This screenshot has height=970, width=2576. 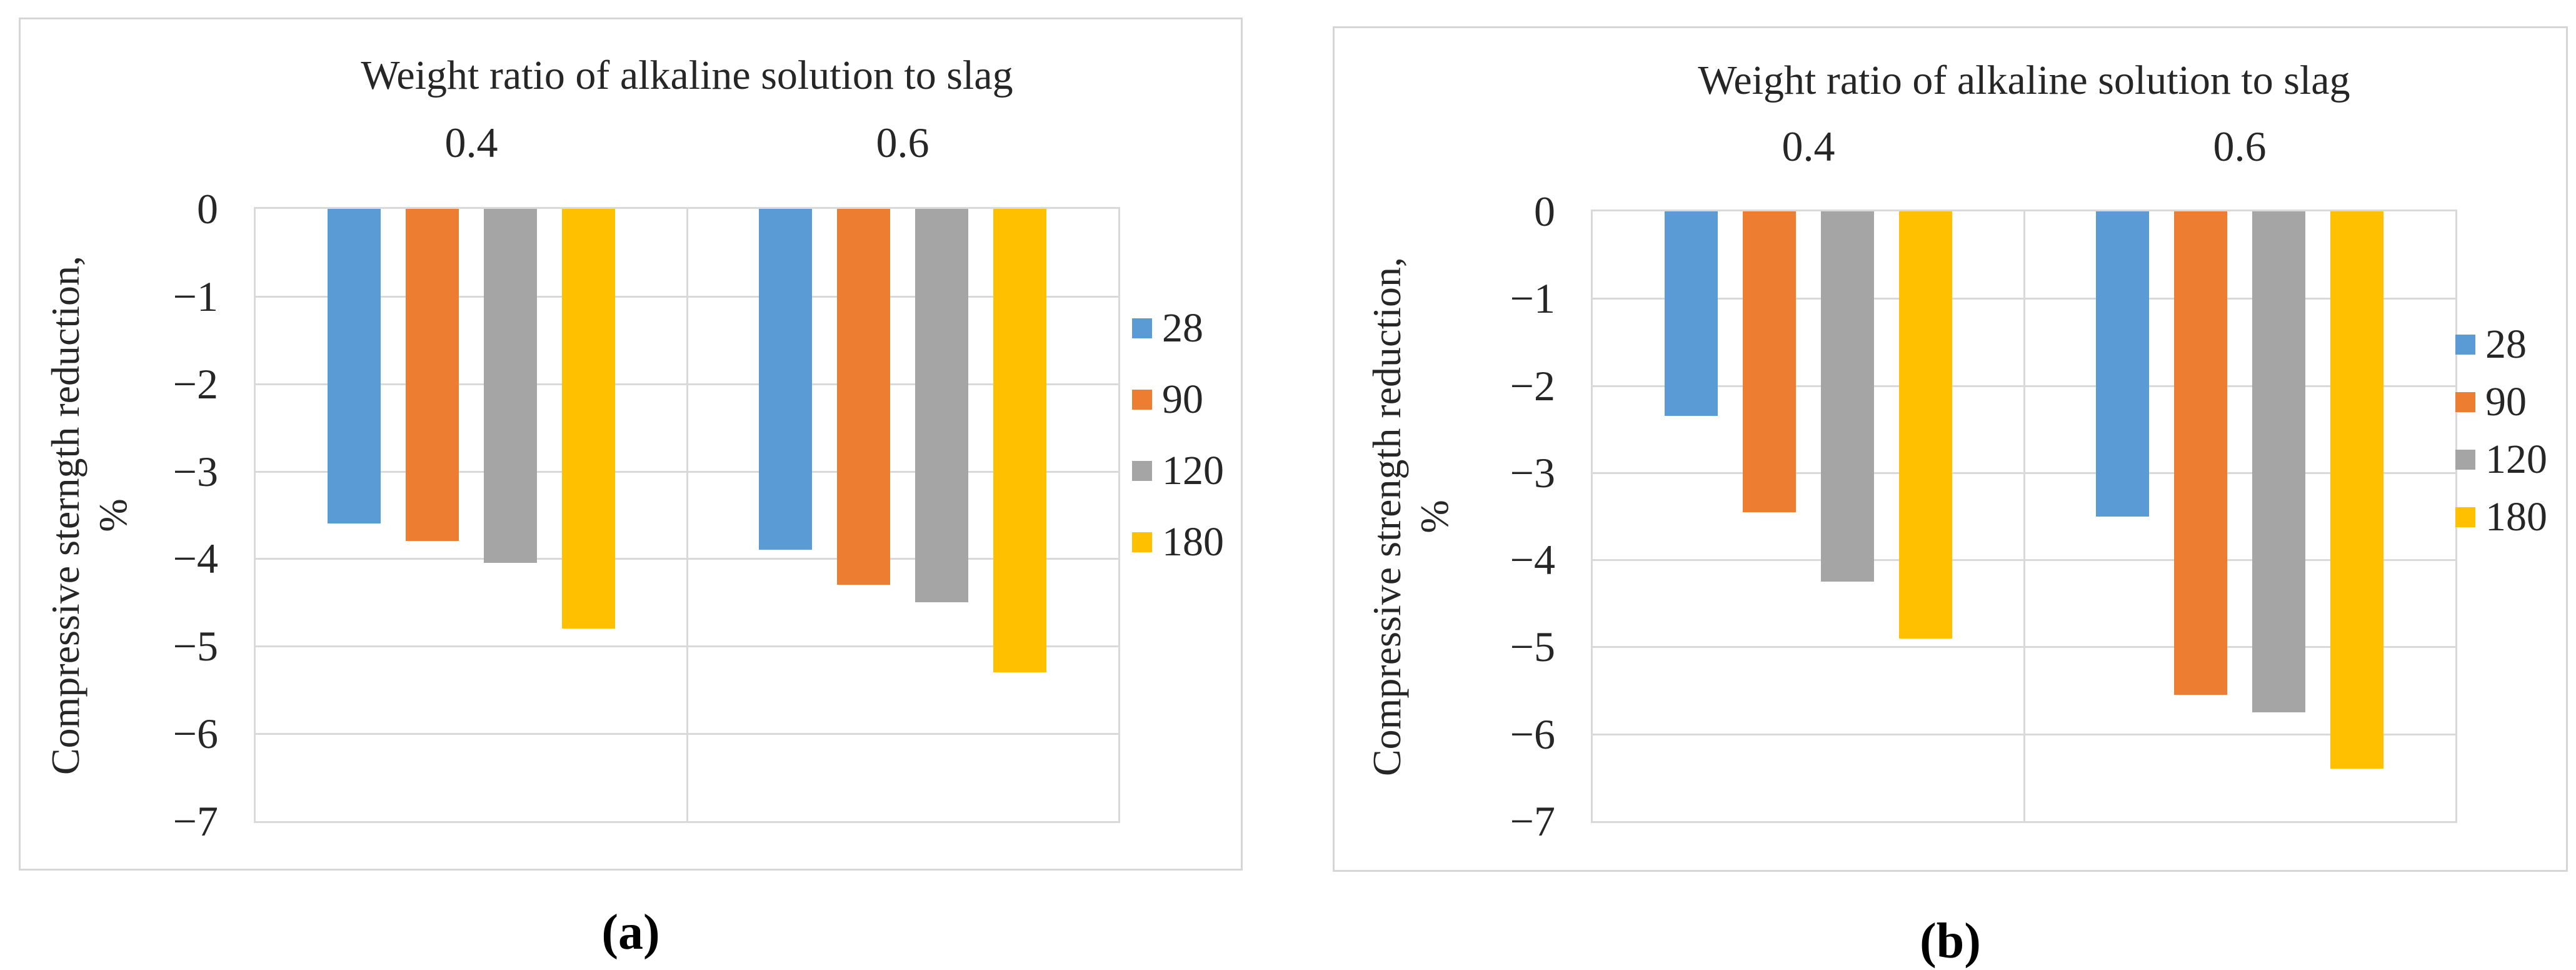 I want to click on y-axis-label-line1: Compressive sterngth reduction,, so click(x=65, y=515).